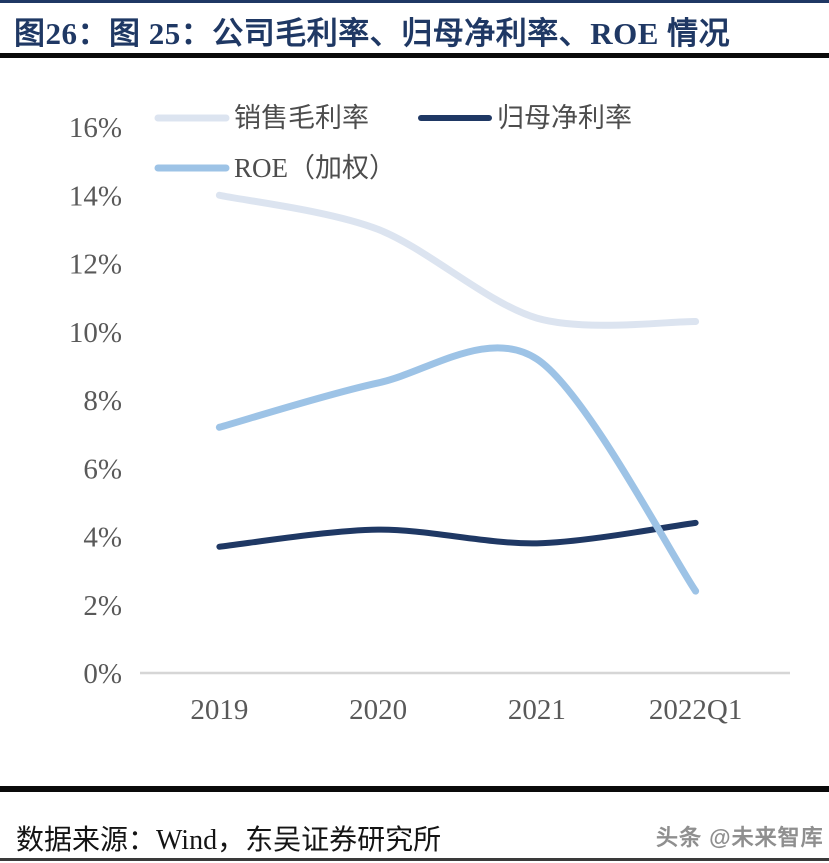 This screenshot has height=863, width=829. I want to click on x-tick-label: 2021, so click(537, 710).